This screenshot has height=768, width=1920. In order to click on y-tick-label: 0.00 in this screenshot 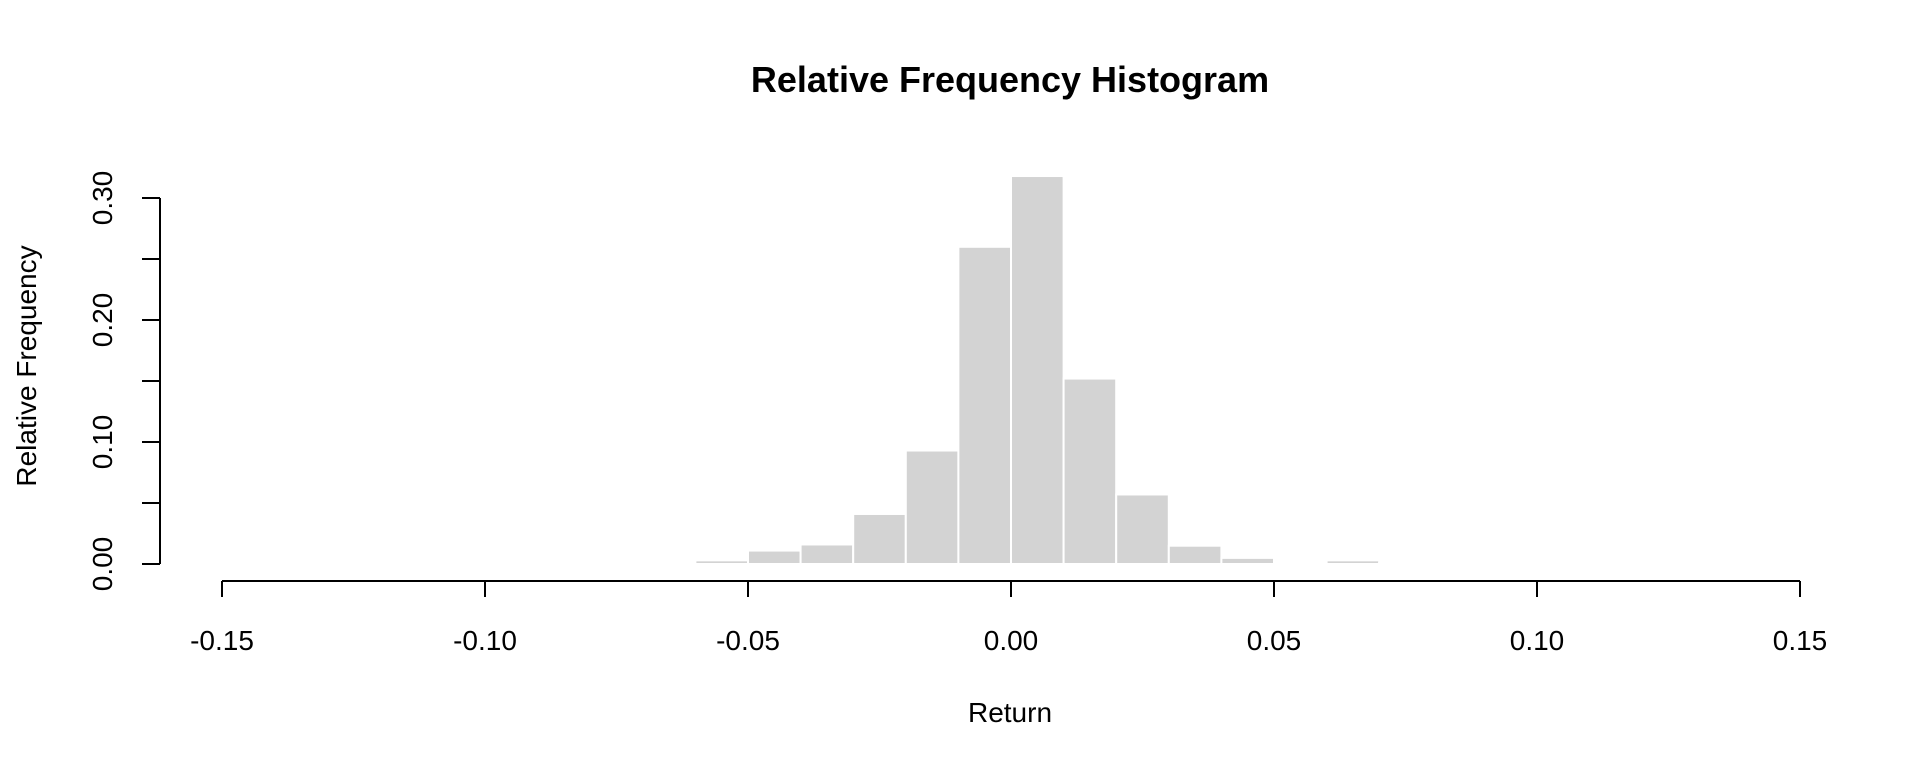, I will do `click(102, 564)`.